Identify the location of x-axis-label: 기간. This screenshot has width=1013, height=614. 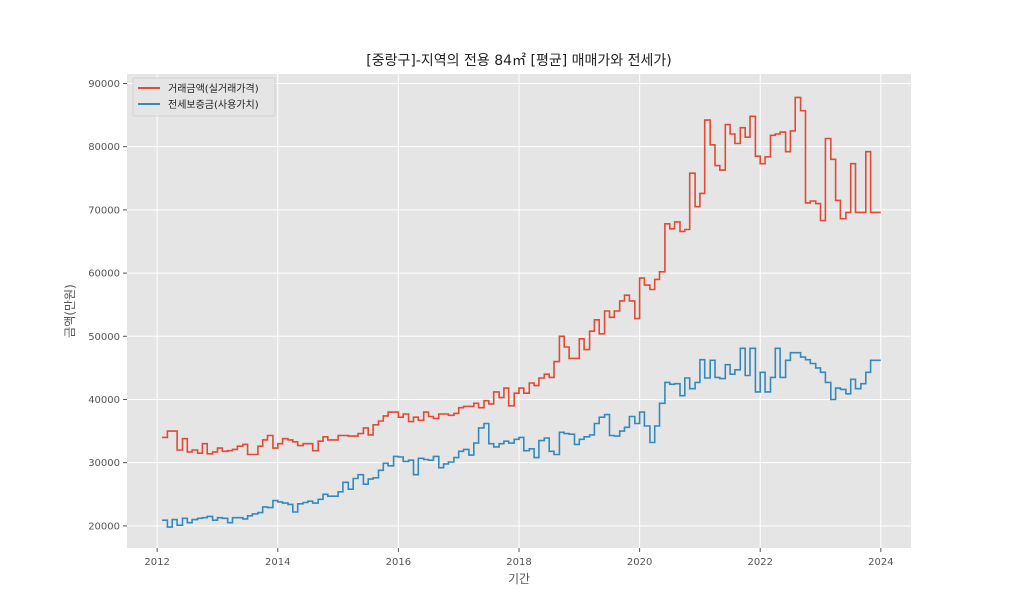
(519, 579).